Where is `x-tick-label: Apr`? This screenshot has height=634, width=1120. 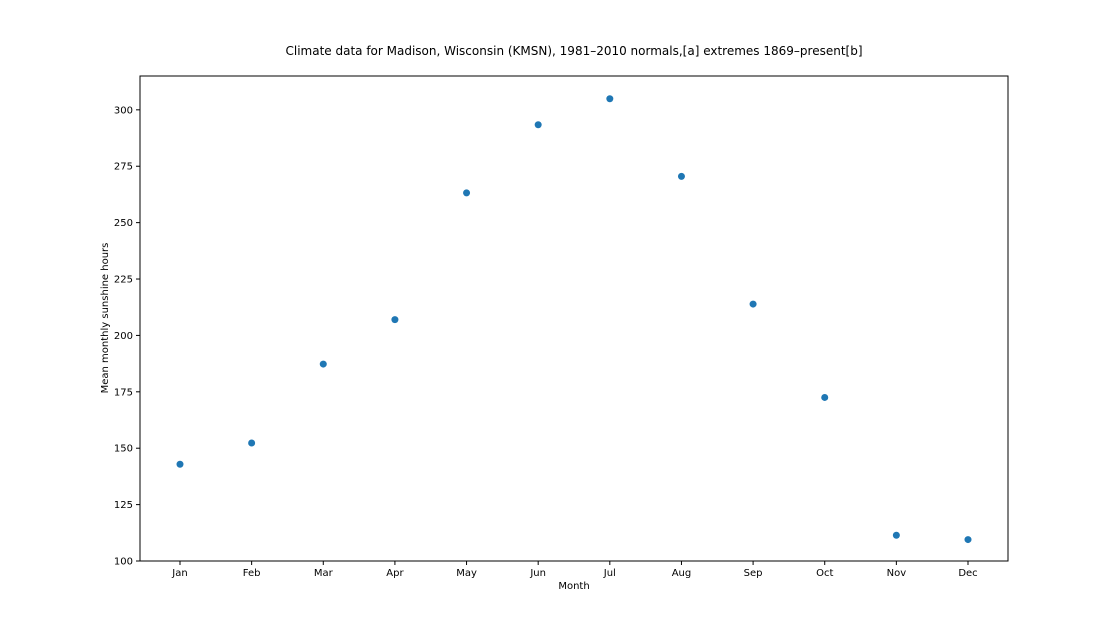
x-tick-label: Apr is located at coordinates (395, 573).